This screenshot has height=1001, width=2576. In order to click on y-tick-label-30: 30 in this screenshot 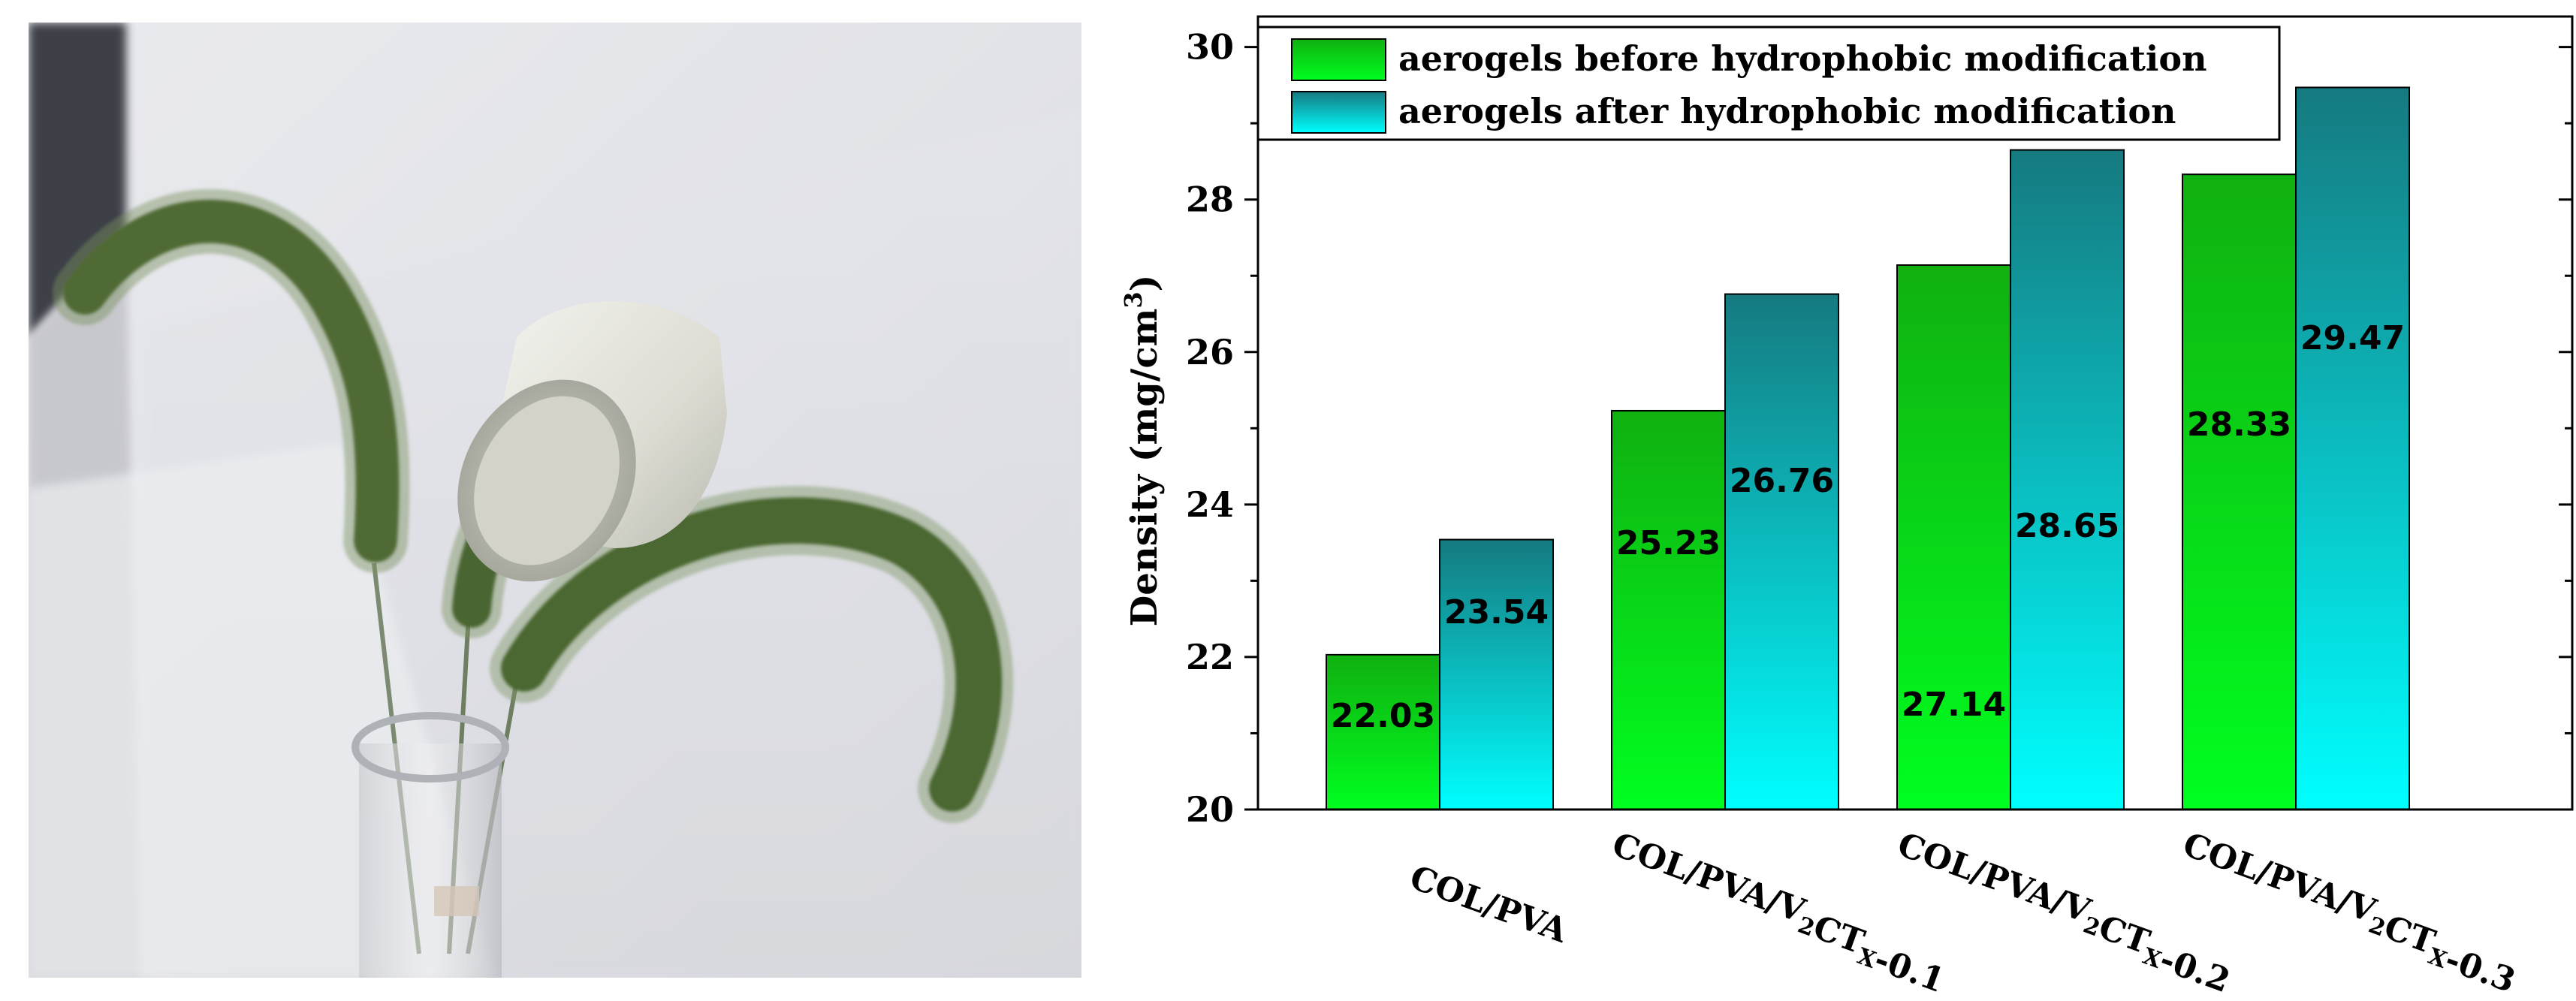, I will do `click(1210, 48)`.